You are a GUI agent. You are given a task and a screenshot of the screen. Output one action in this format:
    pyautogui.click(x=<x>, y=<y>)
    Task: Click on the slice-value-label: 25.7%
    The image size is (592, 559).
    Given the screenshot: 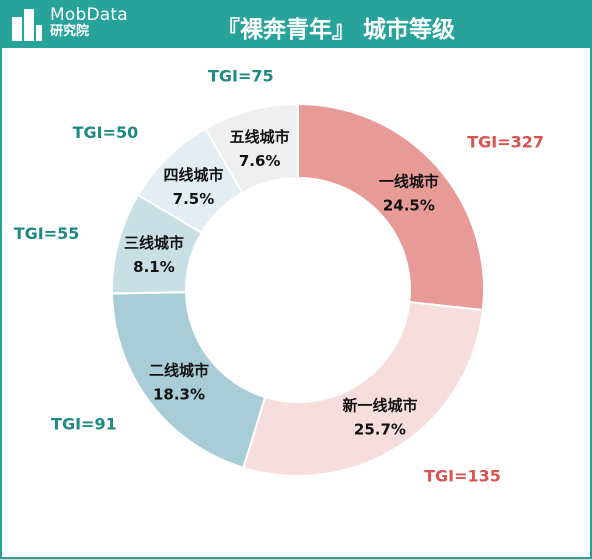 What is the action you would take?
    pyautogui.click(x=380, y=429)
    